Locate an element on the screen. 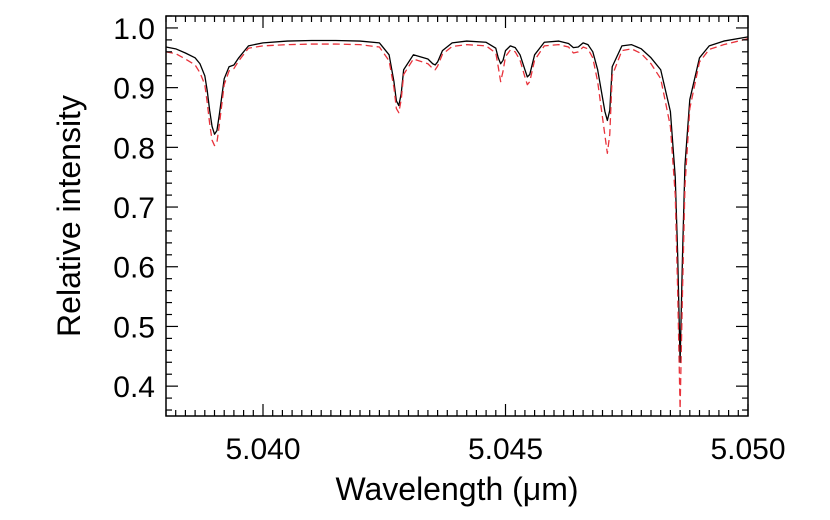  y-tick-label: 0.4 is located at coordinates (134, 387).